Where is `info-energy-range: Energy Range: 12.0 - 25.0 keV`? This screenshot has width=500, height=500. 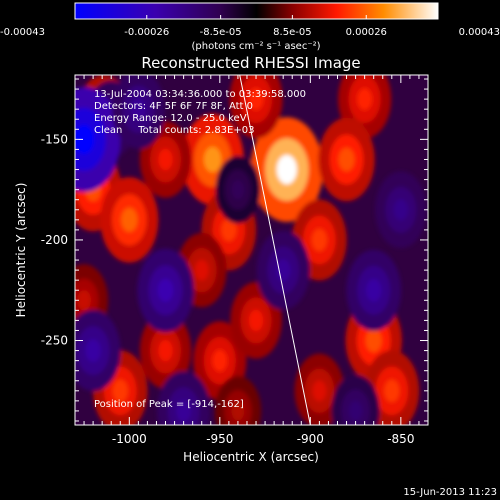
info-energy-range: Energy Range: 12.0 - 25.0 keV is located at coordinates (170, 118).